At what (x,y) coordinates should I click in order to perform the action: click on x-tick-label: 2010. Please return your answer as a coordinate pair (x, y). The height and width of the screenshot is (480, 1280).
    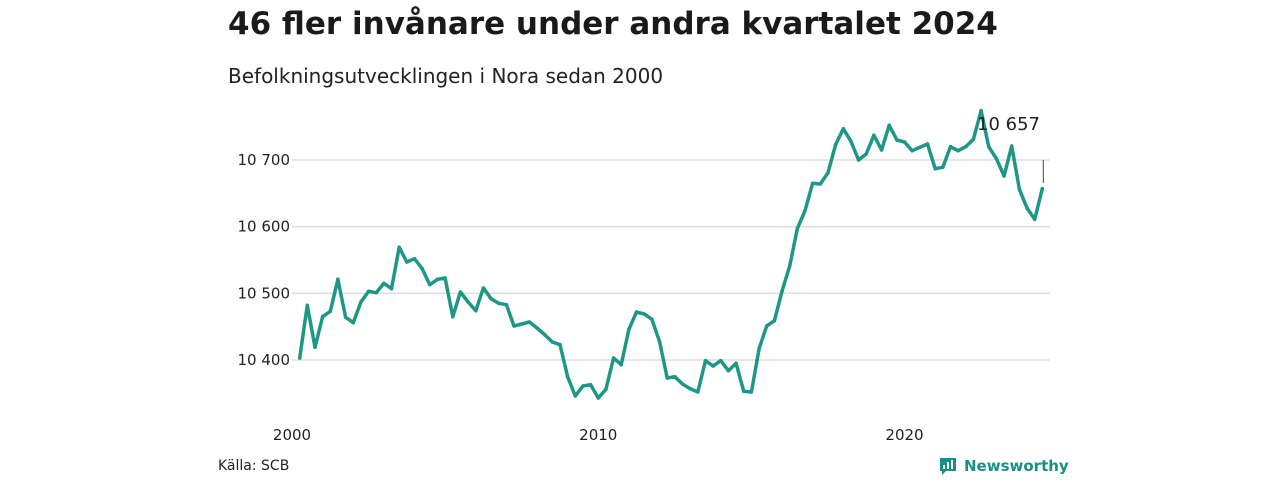
    Looking at the image, I should click on (598, 435).